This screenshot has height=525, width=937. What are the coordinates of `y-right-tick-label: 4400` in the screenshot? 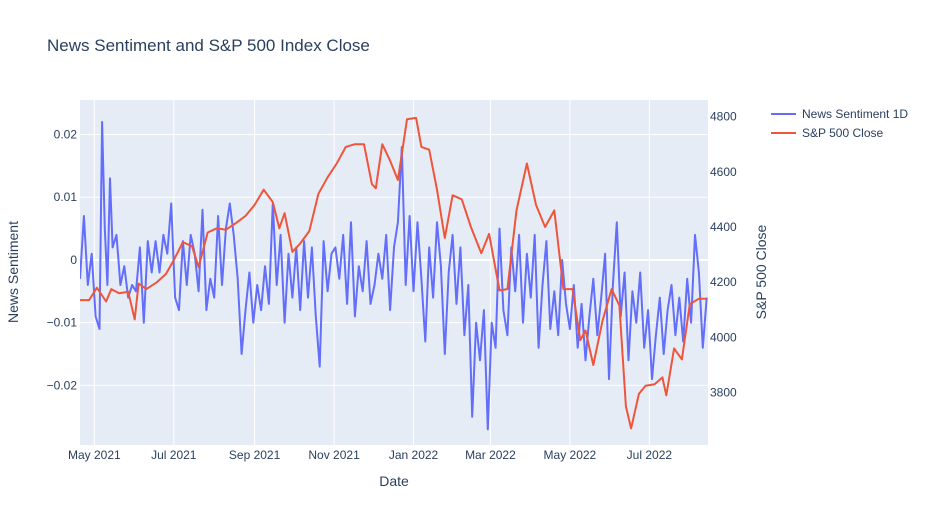 It's located at (723, 227).